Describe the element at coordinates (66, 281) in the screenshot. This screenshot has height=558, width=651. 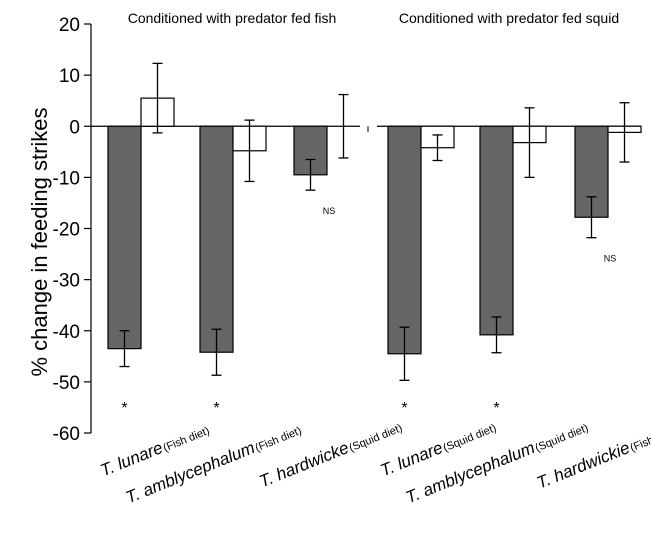
I see `y-tick-label: -30` at that location.